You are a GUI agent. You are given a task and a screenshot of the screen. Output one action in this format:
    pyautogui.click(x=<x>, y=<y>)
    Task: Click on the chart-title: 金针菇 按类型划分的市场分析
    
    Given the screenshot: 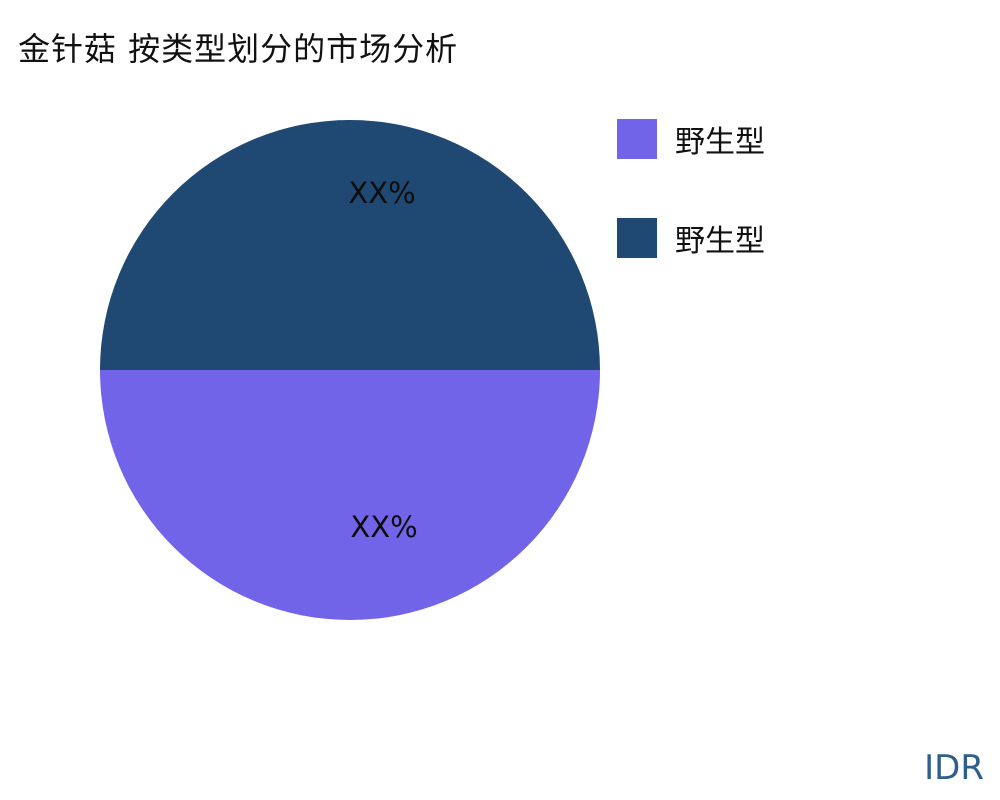 What is the action you would take?
    pyautogui.click(x=238, y=49)
    